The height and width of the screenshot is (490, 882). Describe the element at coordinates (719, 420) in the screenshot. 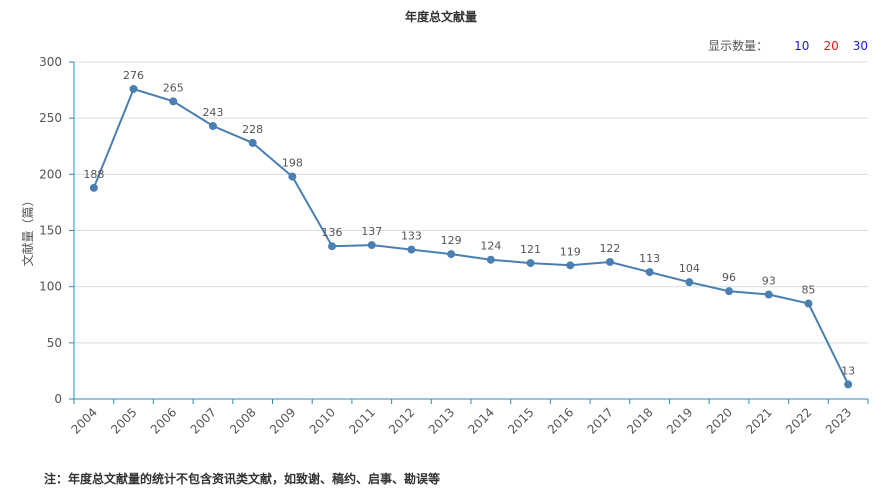

I see `x-tick-label-2020: 2020` at that location.